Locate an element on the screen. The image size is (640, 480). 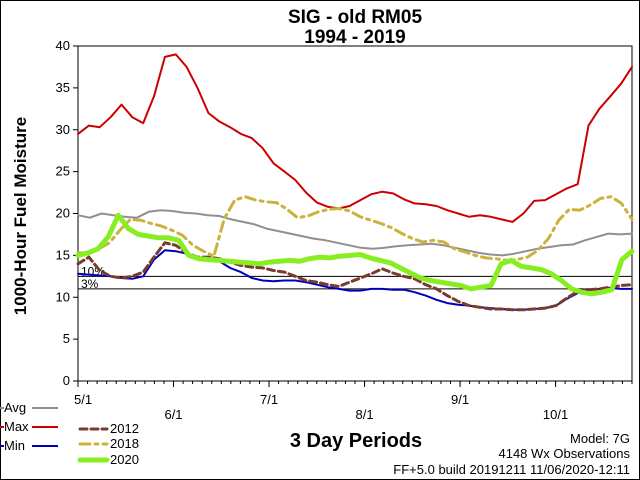
x-tick-label: 7/1 is located at coordinates (269, 399).